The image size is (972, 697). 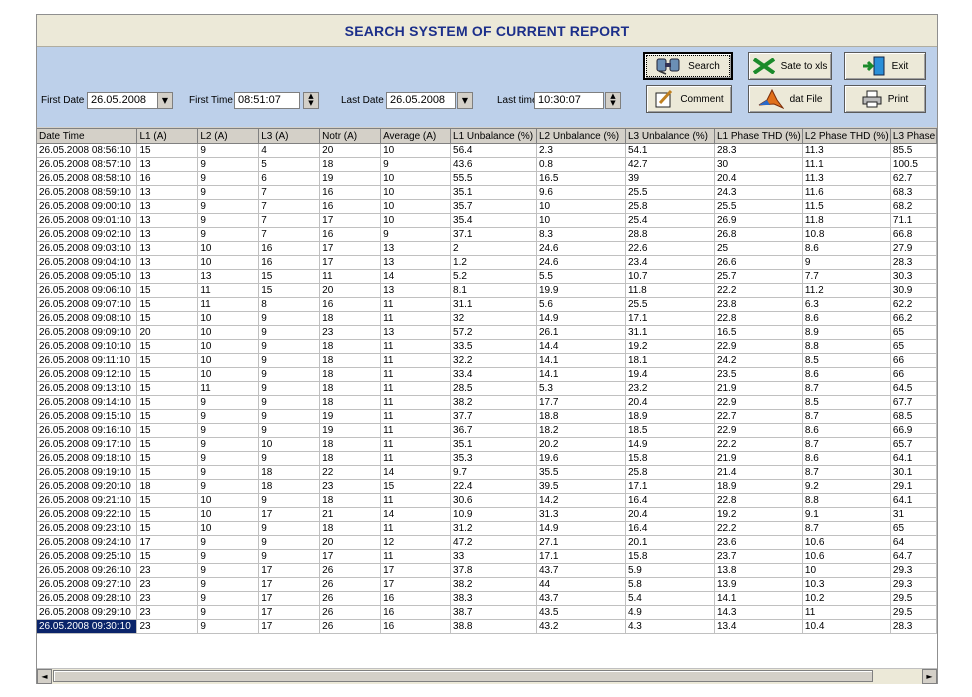 What do you see at coordinates (758, 388) in the screenshot?
I see `table-cell: 21.9` at bounding box center [758, 388].